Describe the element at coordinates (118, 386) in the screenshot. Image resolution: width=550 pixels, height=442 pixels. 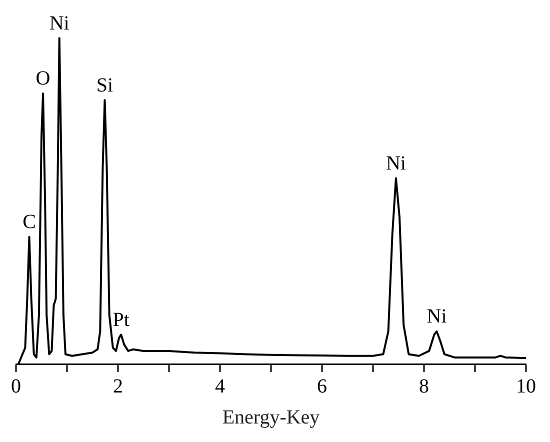
I see `x-tick-label: 2` at that location.